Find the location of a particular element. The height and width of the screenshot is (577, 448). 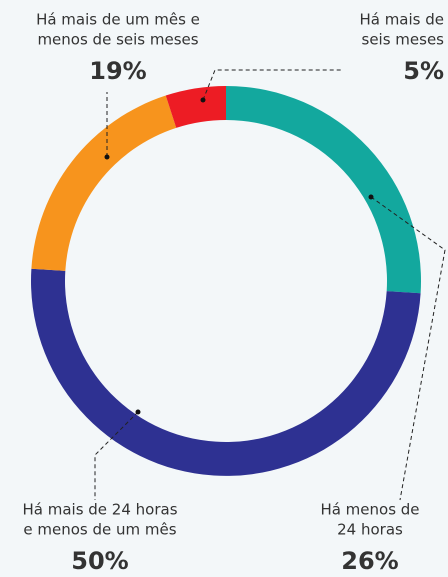

value-label: 5% is located at coordinates (423, 71).